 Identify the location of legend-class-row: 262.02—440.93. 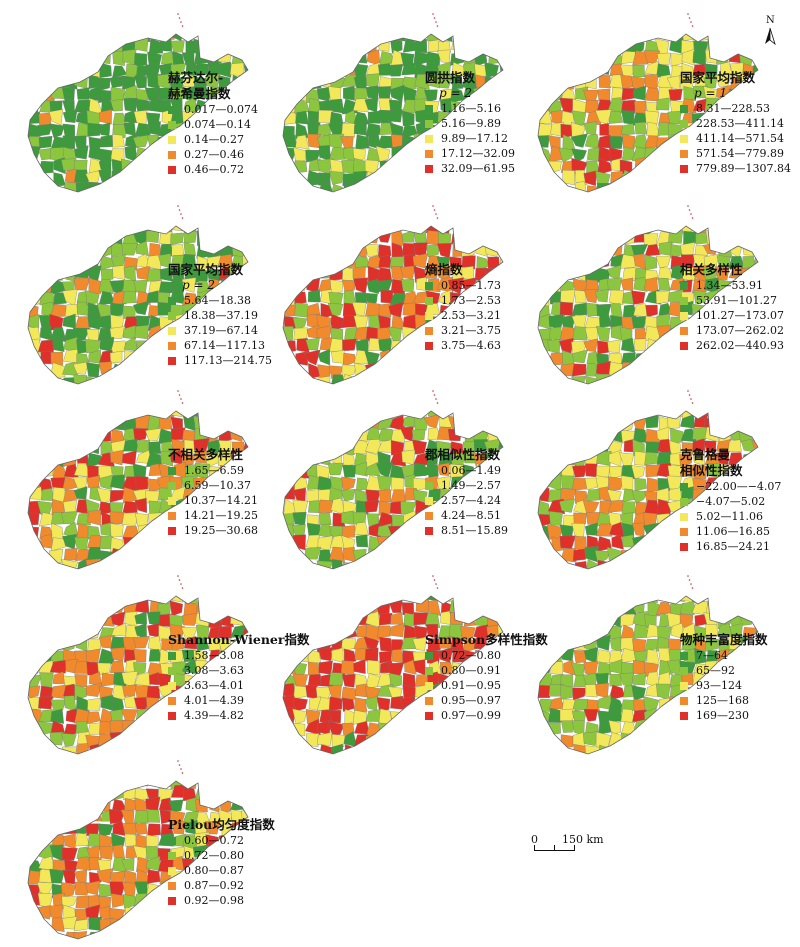
(732, 345).